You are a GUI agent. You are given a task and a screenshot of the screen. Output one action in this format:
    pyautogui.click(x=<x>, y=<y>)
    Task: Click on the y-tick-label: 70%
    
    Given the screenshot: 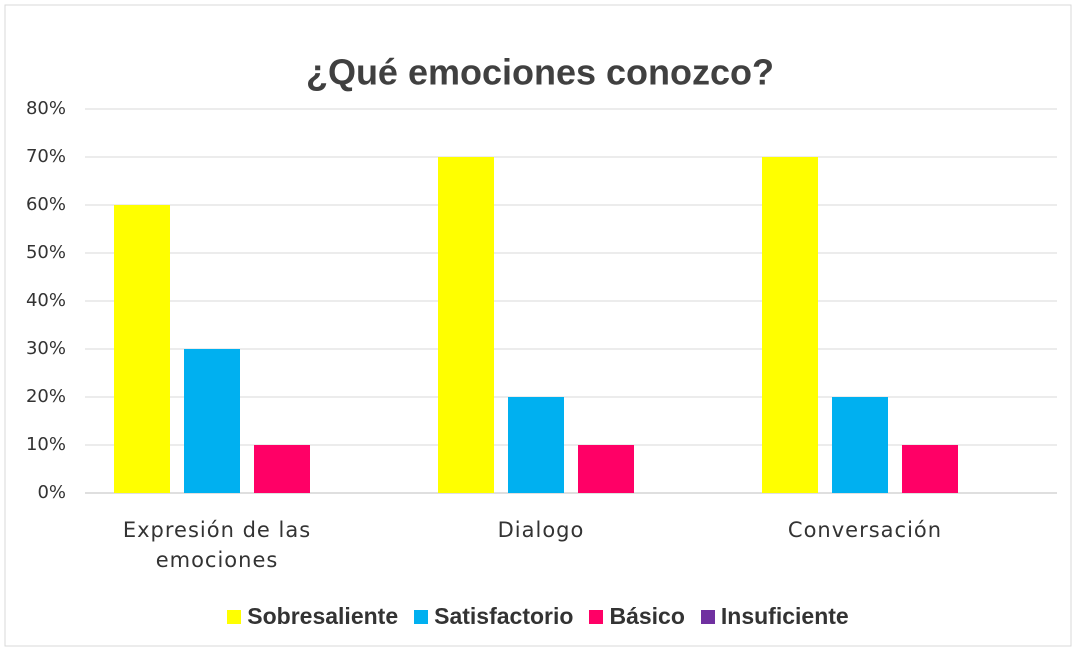 What is the action you would take?
    pyautogui.click(x=46, y=156)
    